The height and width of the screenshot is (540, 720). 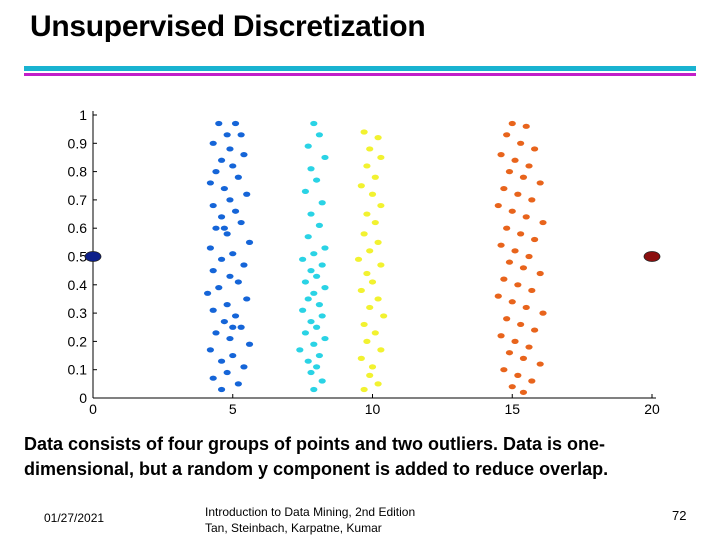 I want to click on y-tick-labels: 0 0.1 0.2 0.3 0.4 0.5 0.6 0.7 0.8 0.9 1, so click(x=82, y=256).